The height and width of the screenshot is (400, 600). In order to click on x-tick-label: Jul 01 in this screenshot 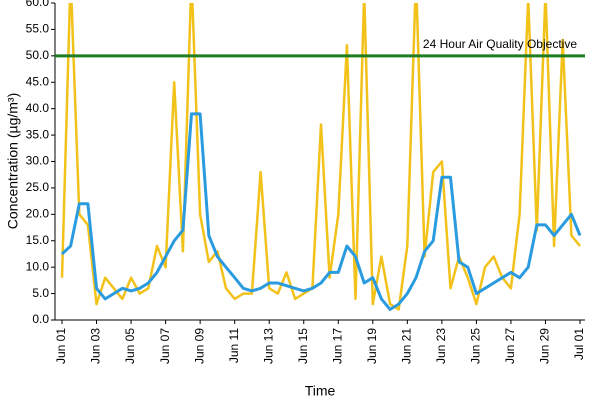, I will do `click(579, 344)`.